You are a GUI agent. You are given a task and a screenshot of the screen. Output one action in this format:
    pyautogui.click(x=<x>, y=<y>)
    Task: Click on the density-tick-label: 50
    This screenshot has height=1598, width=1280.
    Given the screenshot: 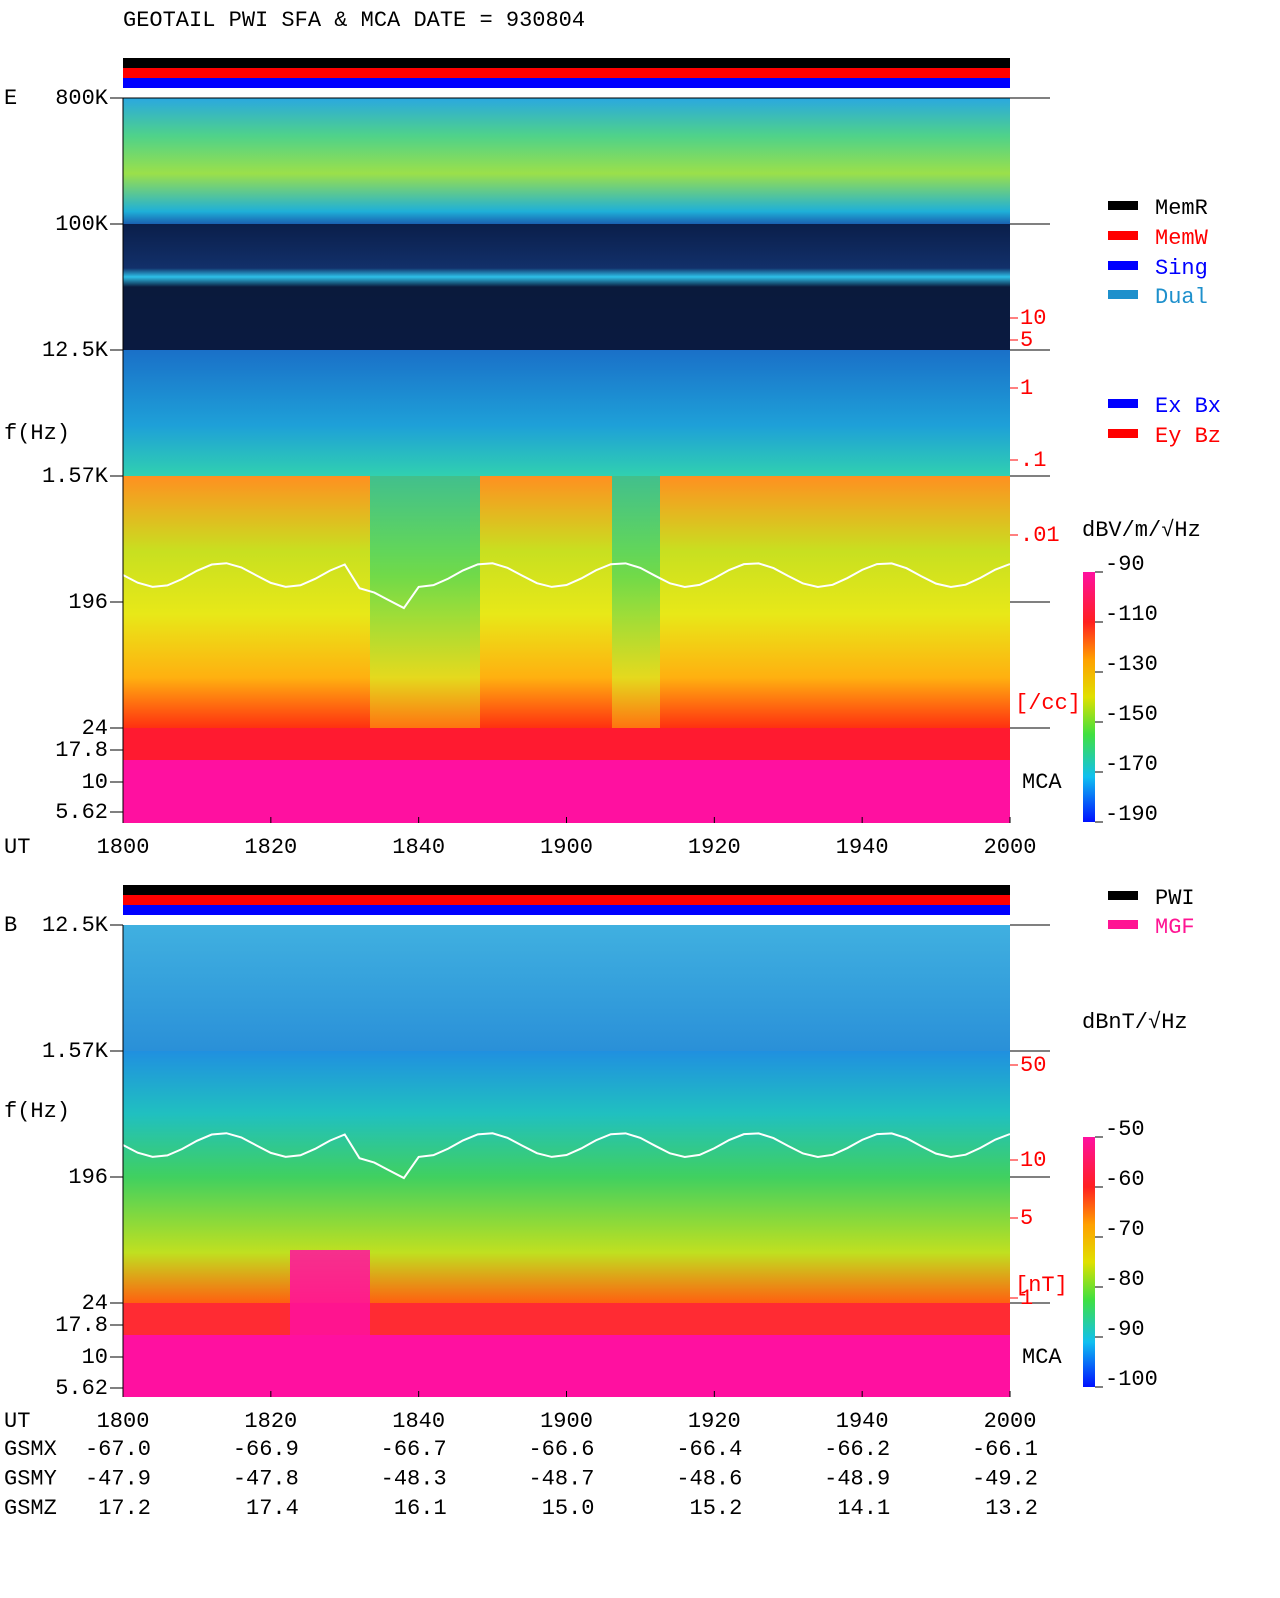 What is the action you would take?
    pyautogui.click(x=1033, y=1065)
    